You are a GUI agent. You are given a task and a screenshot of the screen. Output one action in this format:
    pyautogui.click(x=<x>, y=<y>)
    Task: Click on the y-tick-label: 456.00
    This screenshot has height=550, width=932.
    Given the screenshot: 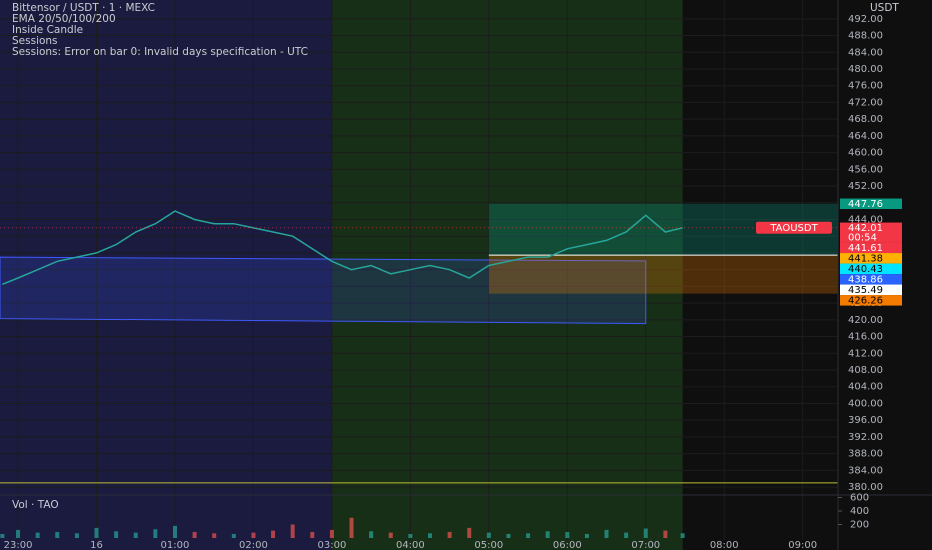 What is the action you would take?
    pyautogui.click(x=865, y=169)
    